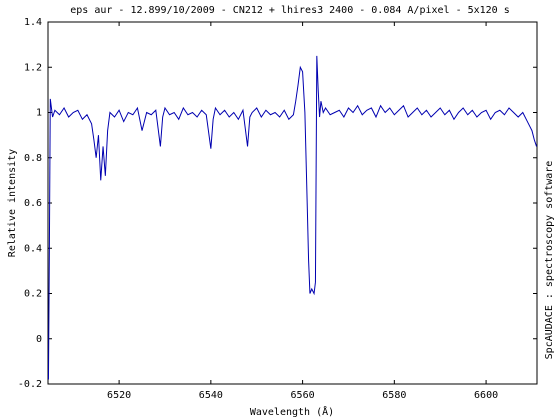 The height and width of the screenshot is (420, 560). I want to click on x-tick-label: 6540, so click(211, 395).